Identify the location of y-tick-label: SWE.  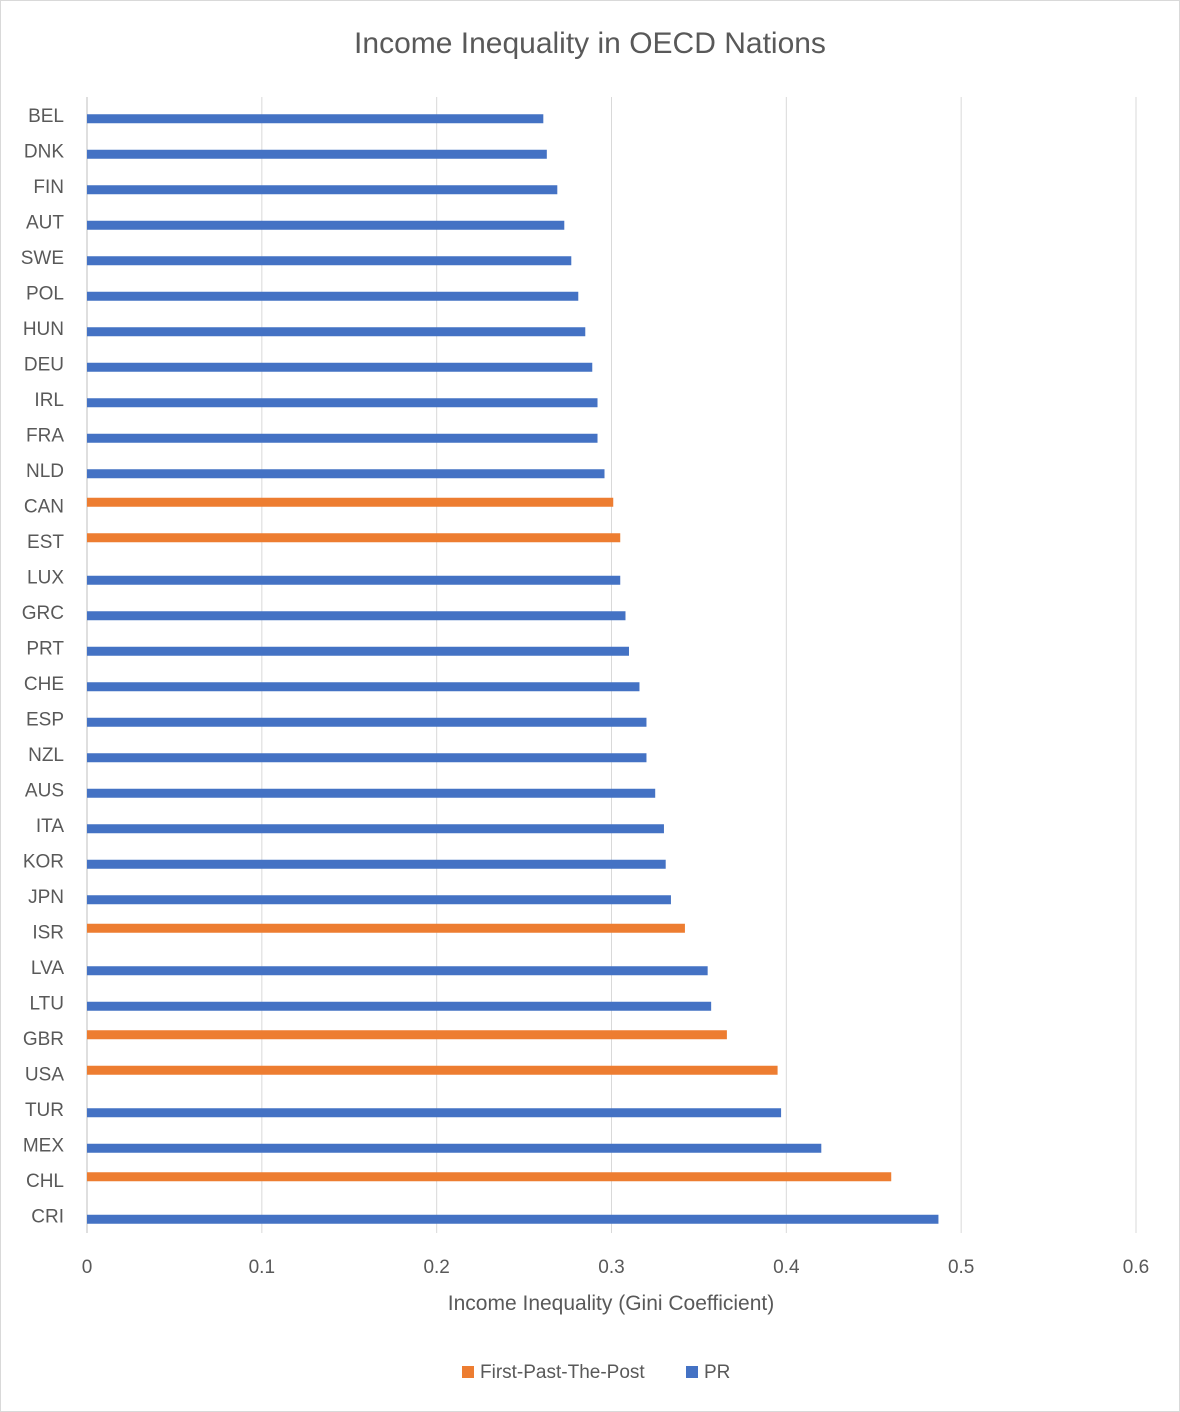
(42, 258).